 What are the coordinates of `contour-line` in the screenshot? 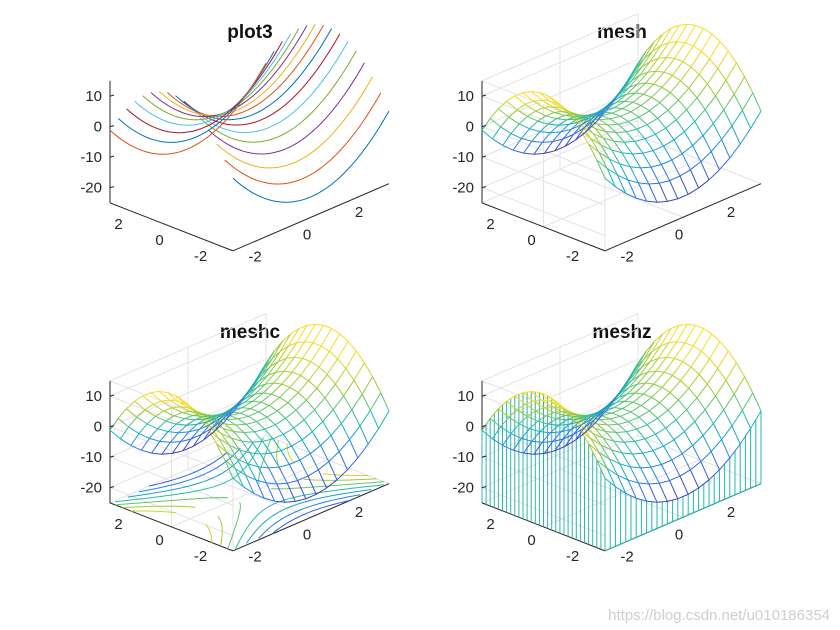 It's located at (188, 469).